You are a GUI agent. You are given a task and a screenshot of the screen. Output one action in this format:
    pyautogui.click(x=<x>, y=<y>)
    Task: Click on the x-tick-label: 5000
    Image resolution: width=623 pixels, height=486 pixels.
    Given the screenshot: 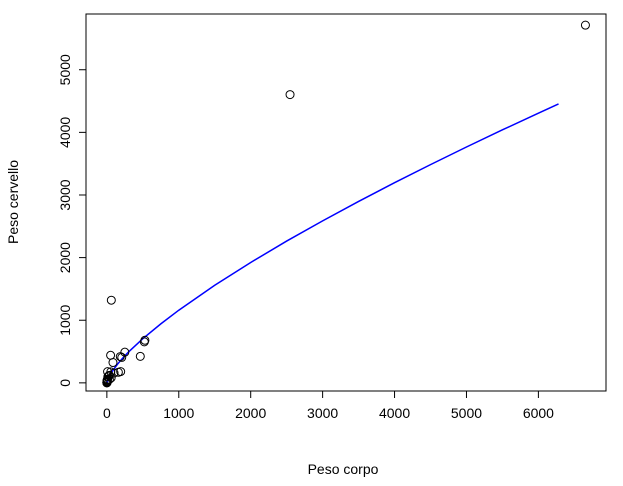 What is the action you would take?
    pyautogui.click(x=466, y=413)
    